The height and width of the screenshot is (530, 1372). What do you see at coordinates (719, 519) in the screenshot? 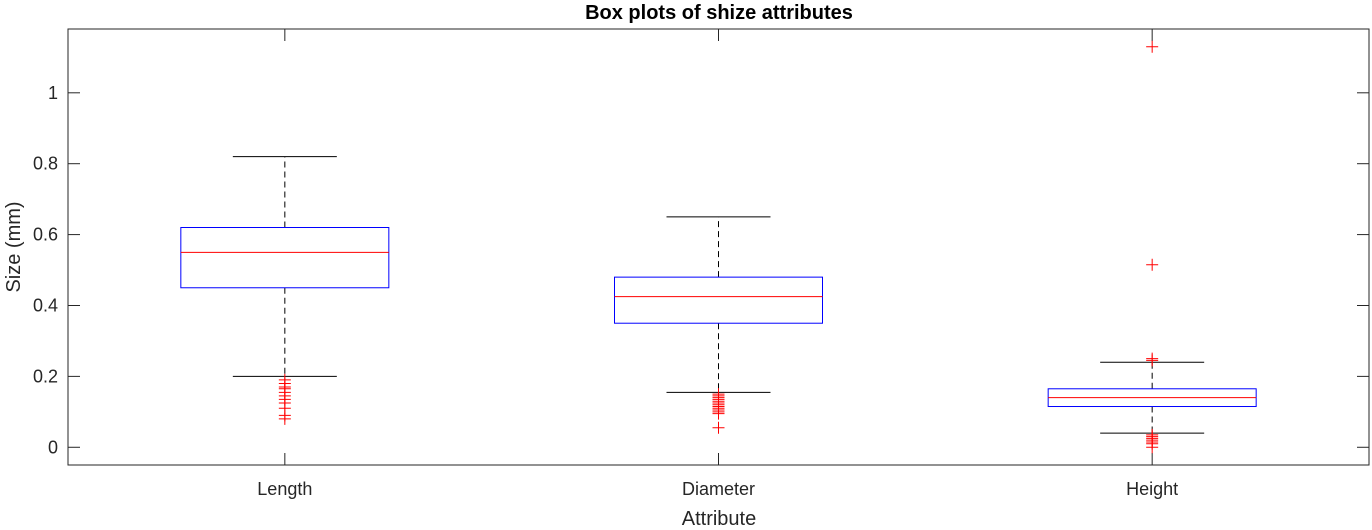
I see `x-axis-label: Attribute` at bounding box center [719, 519].